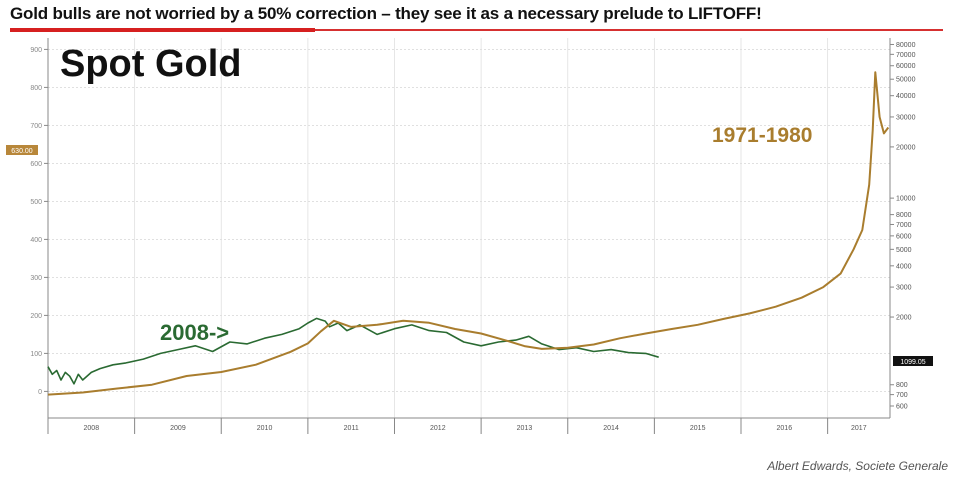 The width and height of the screenshot is (956, 479). Describe the element at coordinates (178, 428) in the screenshot. I see `x-tick-label: 2009` at that location.